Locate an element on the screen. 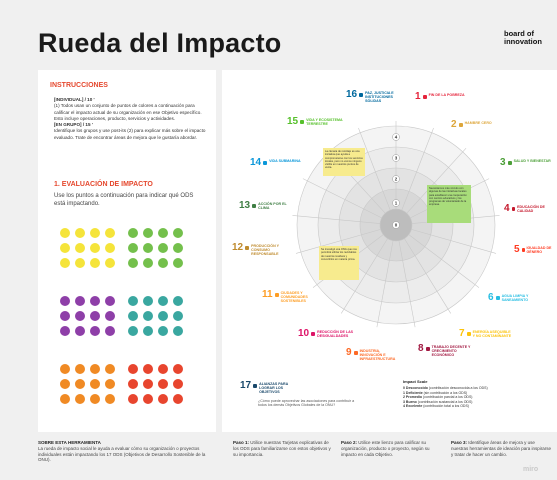 Image resolution: width=557 pixels, height=480 pixels. sdg-label: PAZ, JUSTICIA E INSTITUCIONES SÓLIDAS is located at coordinates (379, 97).